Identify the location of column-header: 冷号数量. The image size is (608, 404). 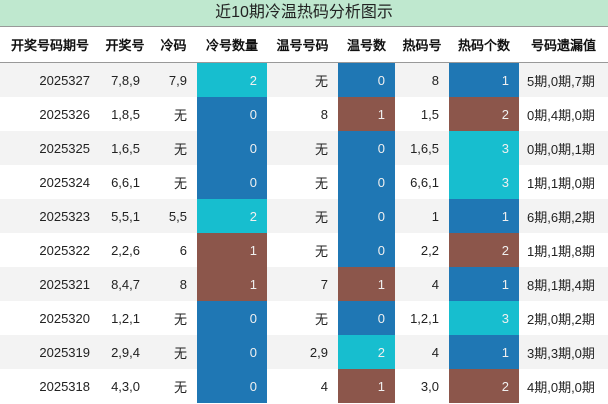
(232, 45).